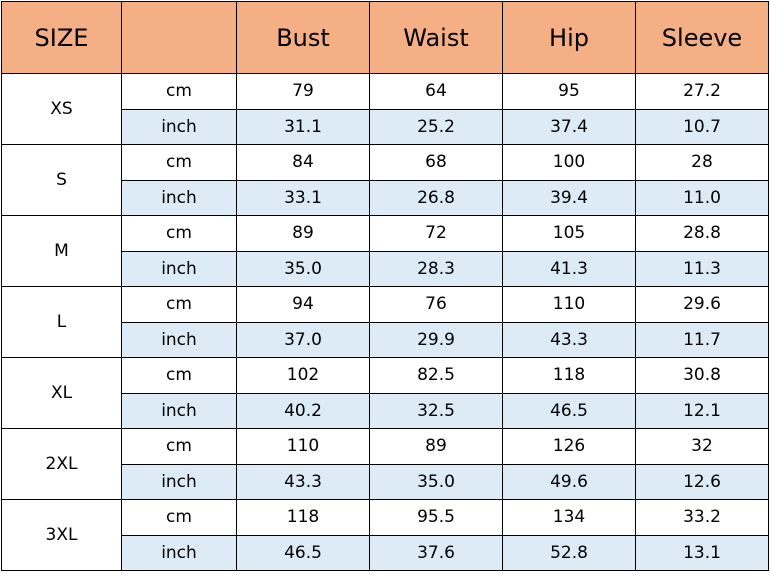 This screenshot has width=770, height=579. What do you see at coordinates (569, 126) in the screenshot?
I see `value-cell: 37.4` at bounding box center [569, 126].